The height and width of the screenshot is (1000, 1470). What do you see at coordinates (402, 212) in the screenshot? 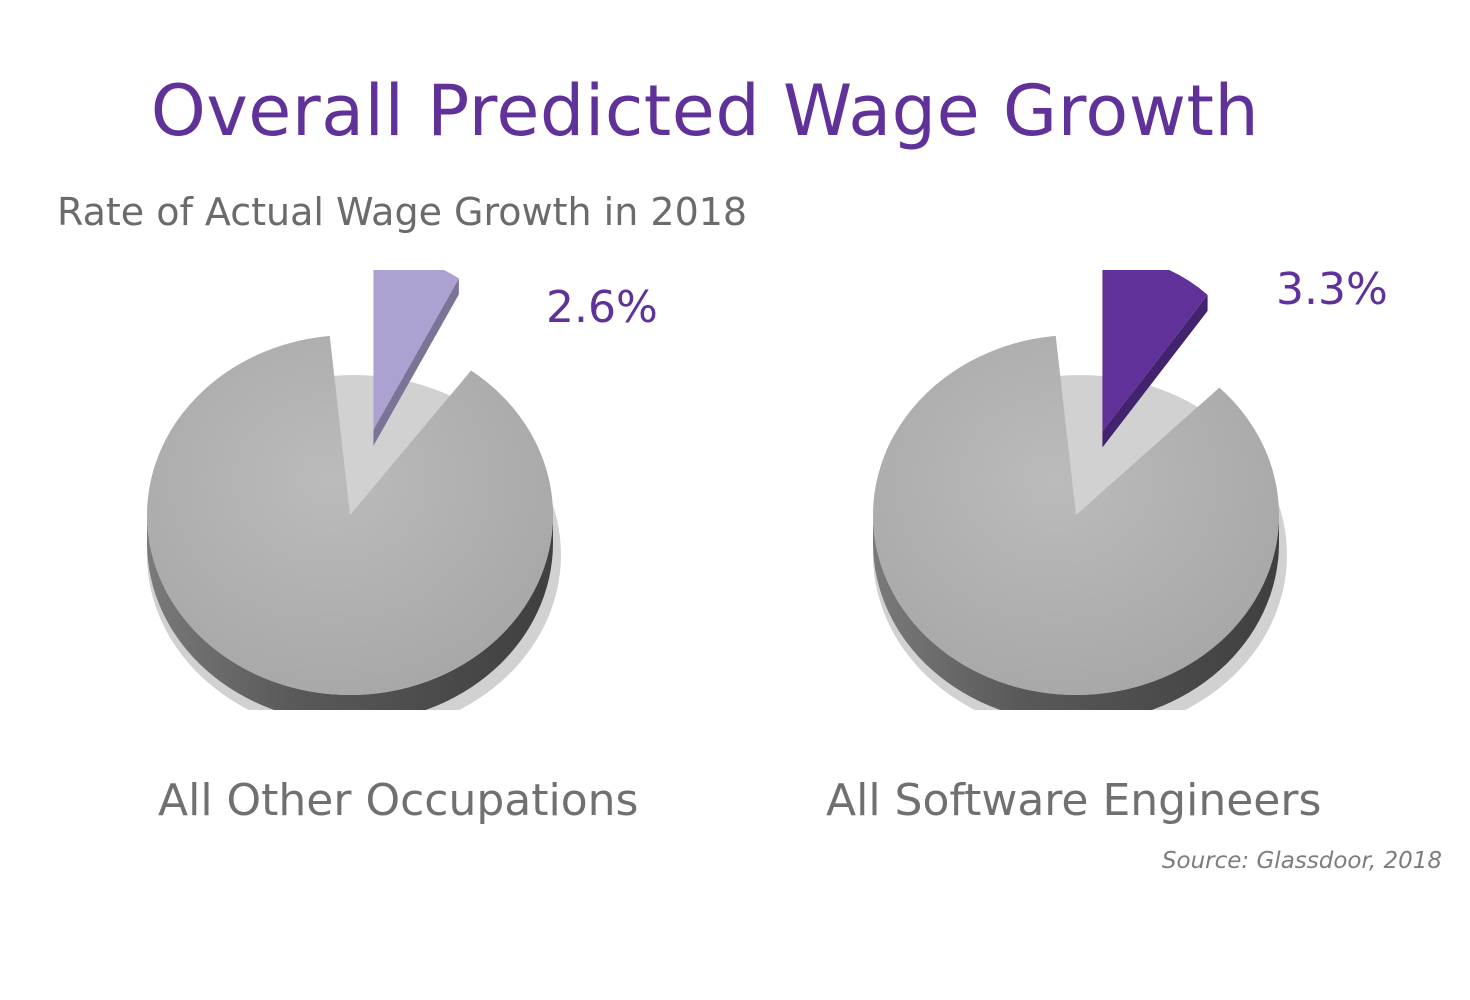
I see `chart-subtitle: Rate of Actual Wage Growth in 2018` at bounding box center [402, 212].